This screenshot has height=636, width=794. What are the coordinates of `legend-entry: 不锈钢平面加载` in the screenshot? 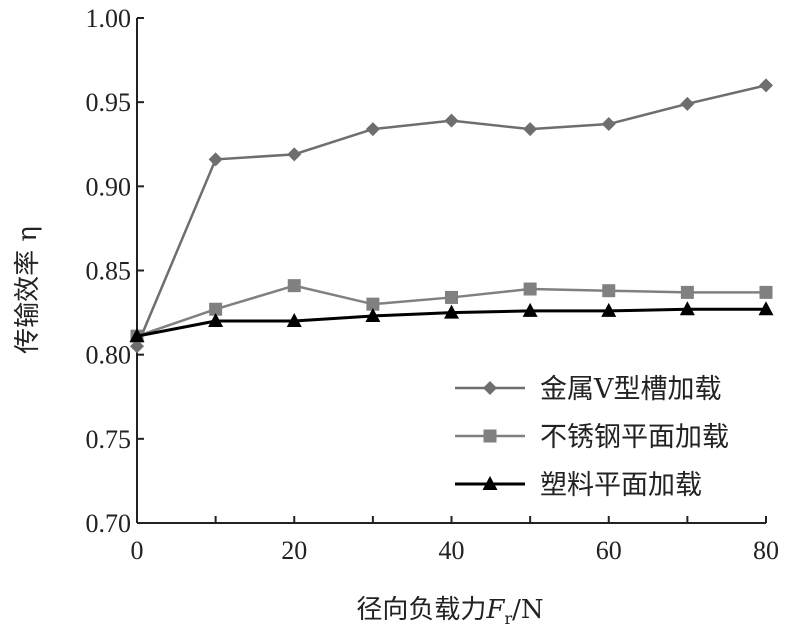 It's located at (592, 437).